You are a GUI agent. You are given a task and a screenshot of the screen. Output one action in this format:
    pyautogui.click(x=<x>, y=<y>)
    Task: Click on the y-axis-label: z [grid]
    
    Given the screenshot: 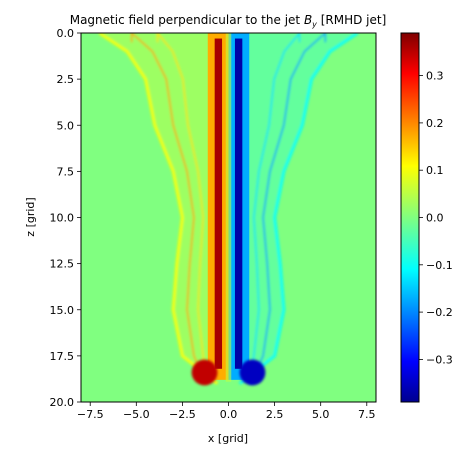 What is the action you would take?
    pyautogui.click(x=30, y=216)
    